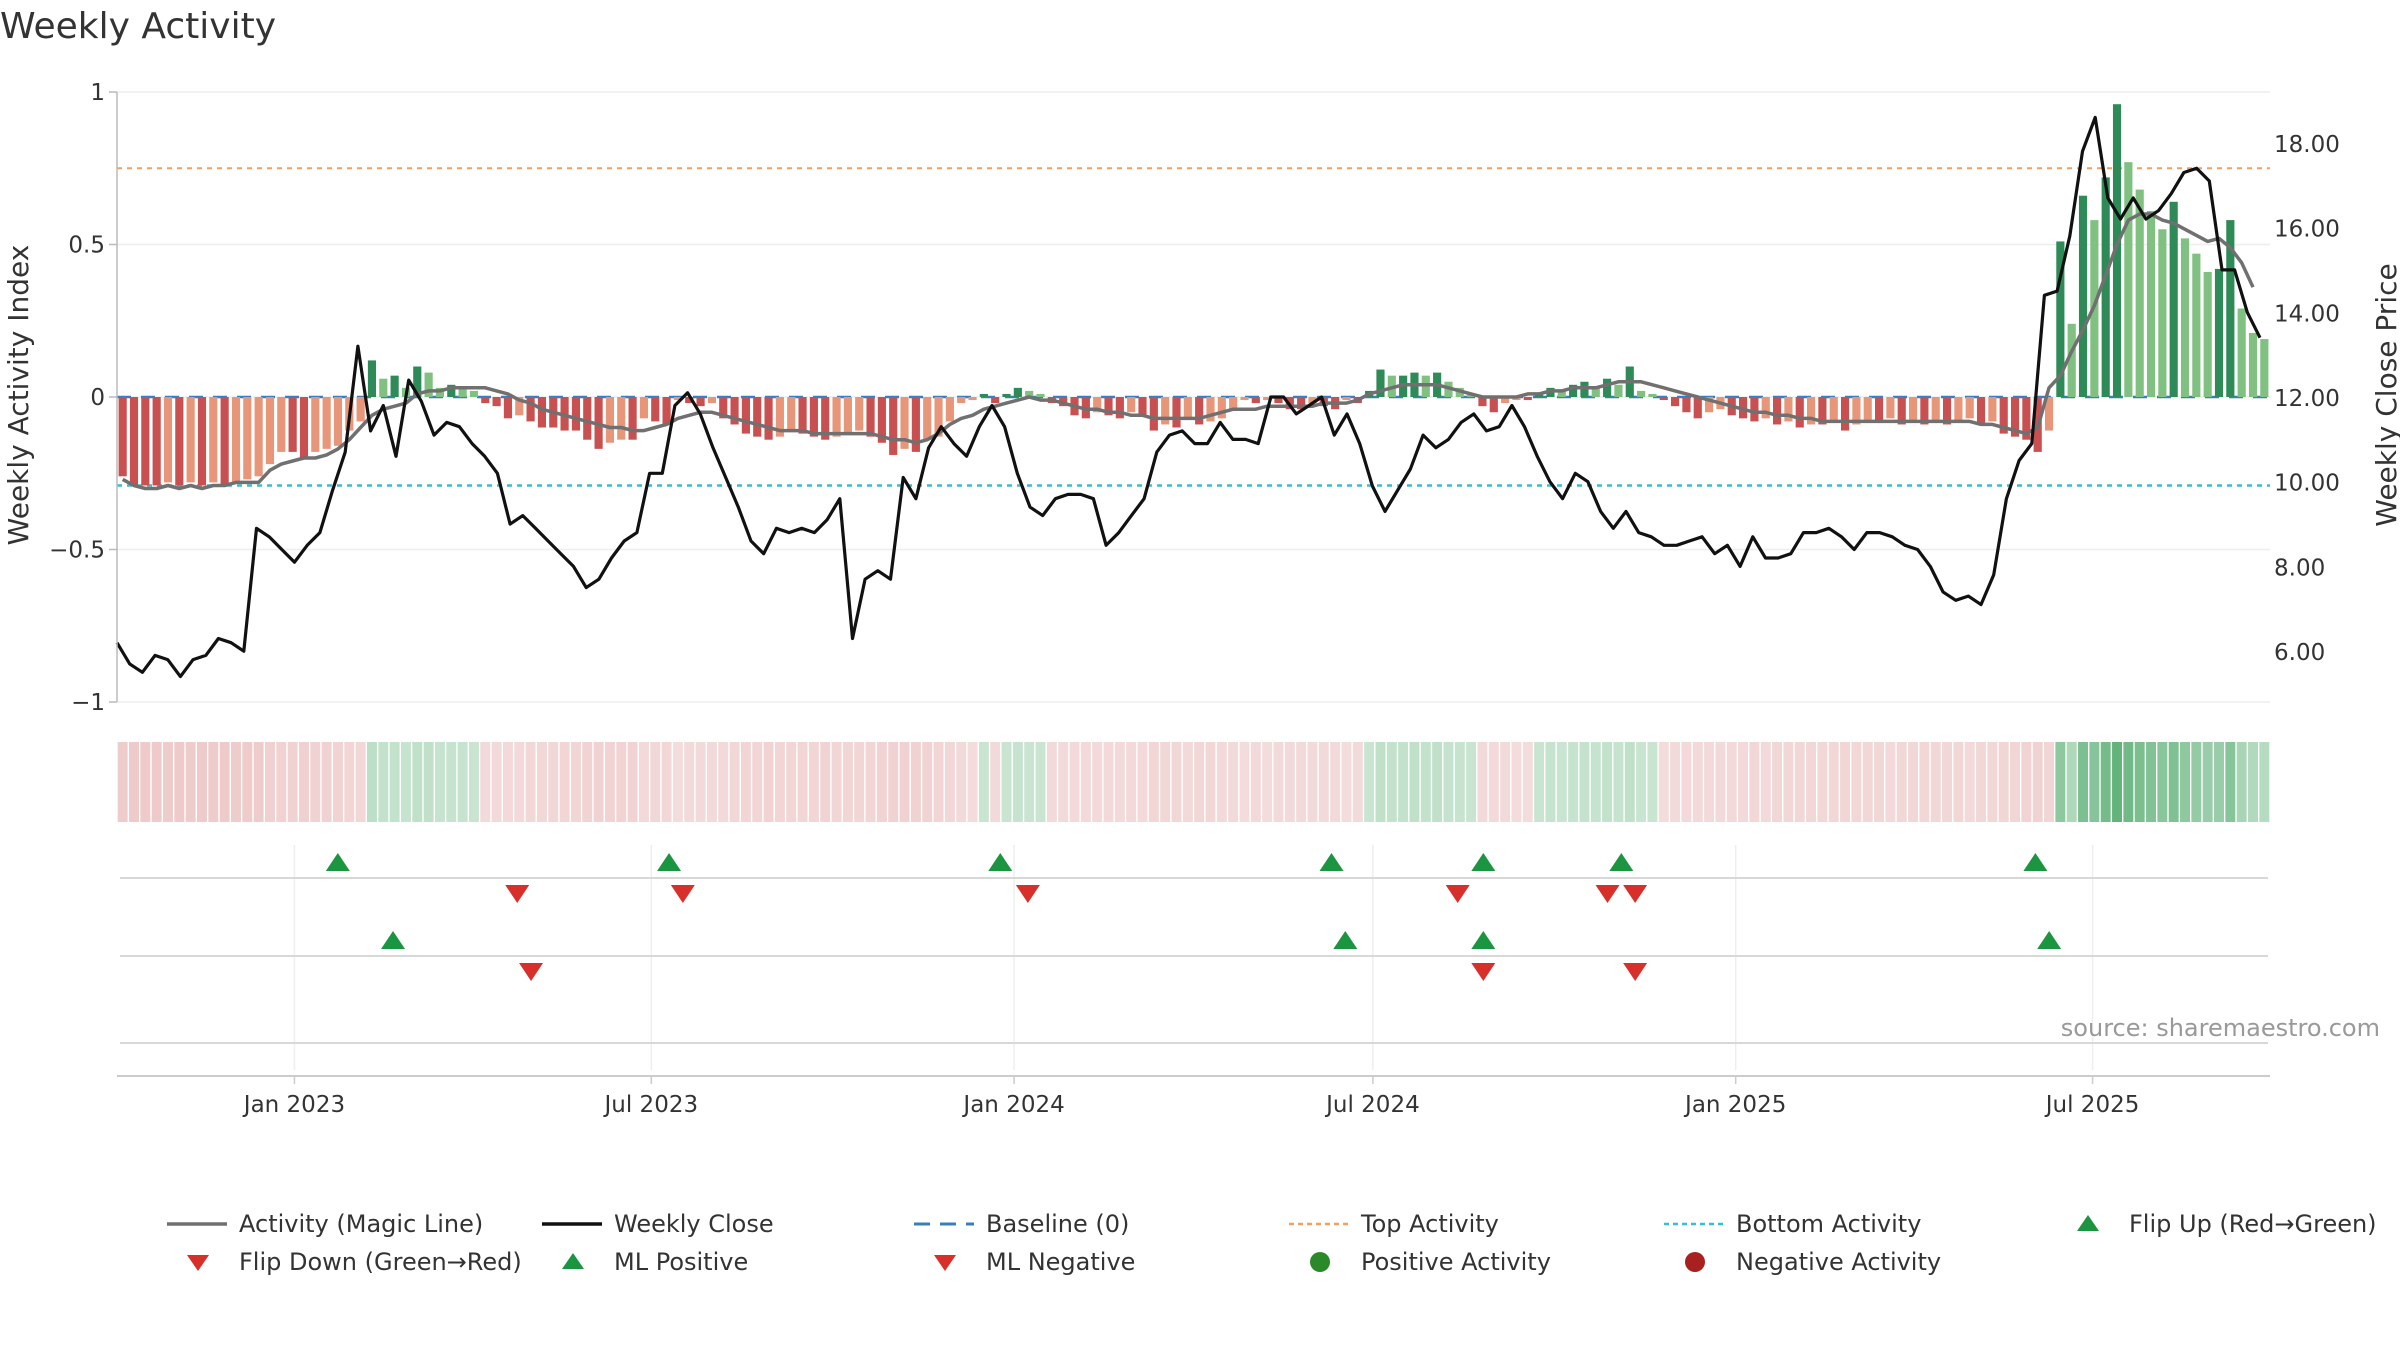 The height and width of the screenshot is (1350, 2400). What do you see at coordinates (572, 1224) in the screenshot?
I see `legend-swatch-close` at bounding box center [572, 1224].